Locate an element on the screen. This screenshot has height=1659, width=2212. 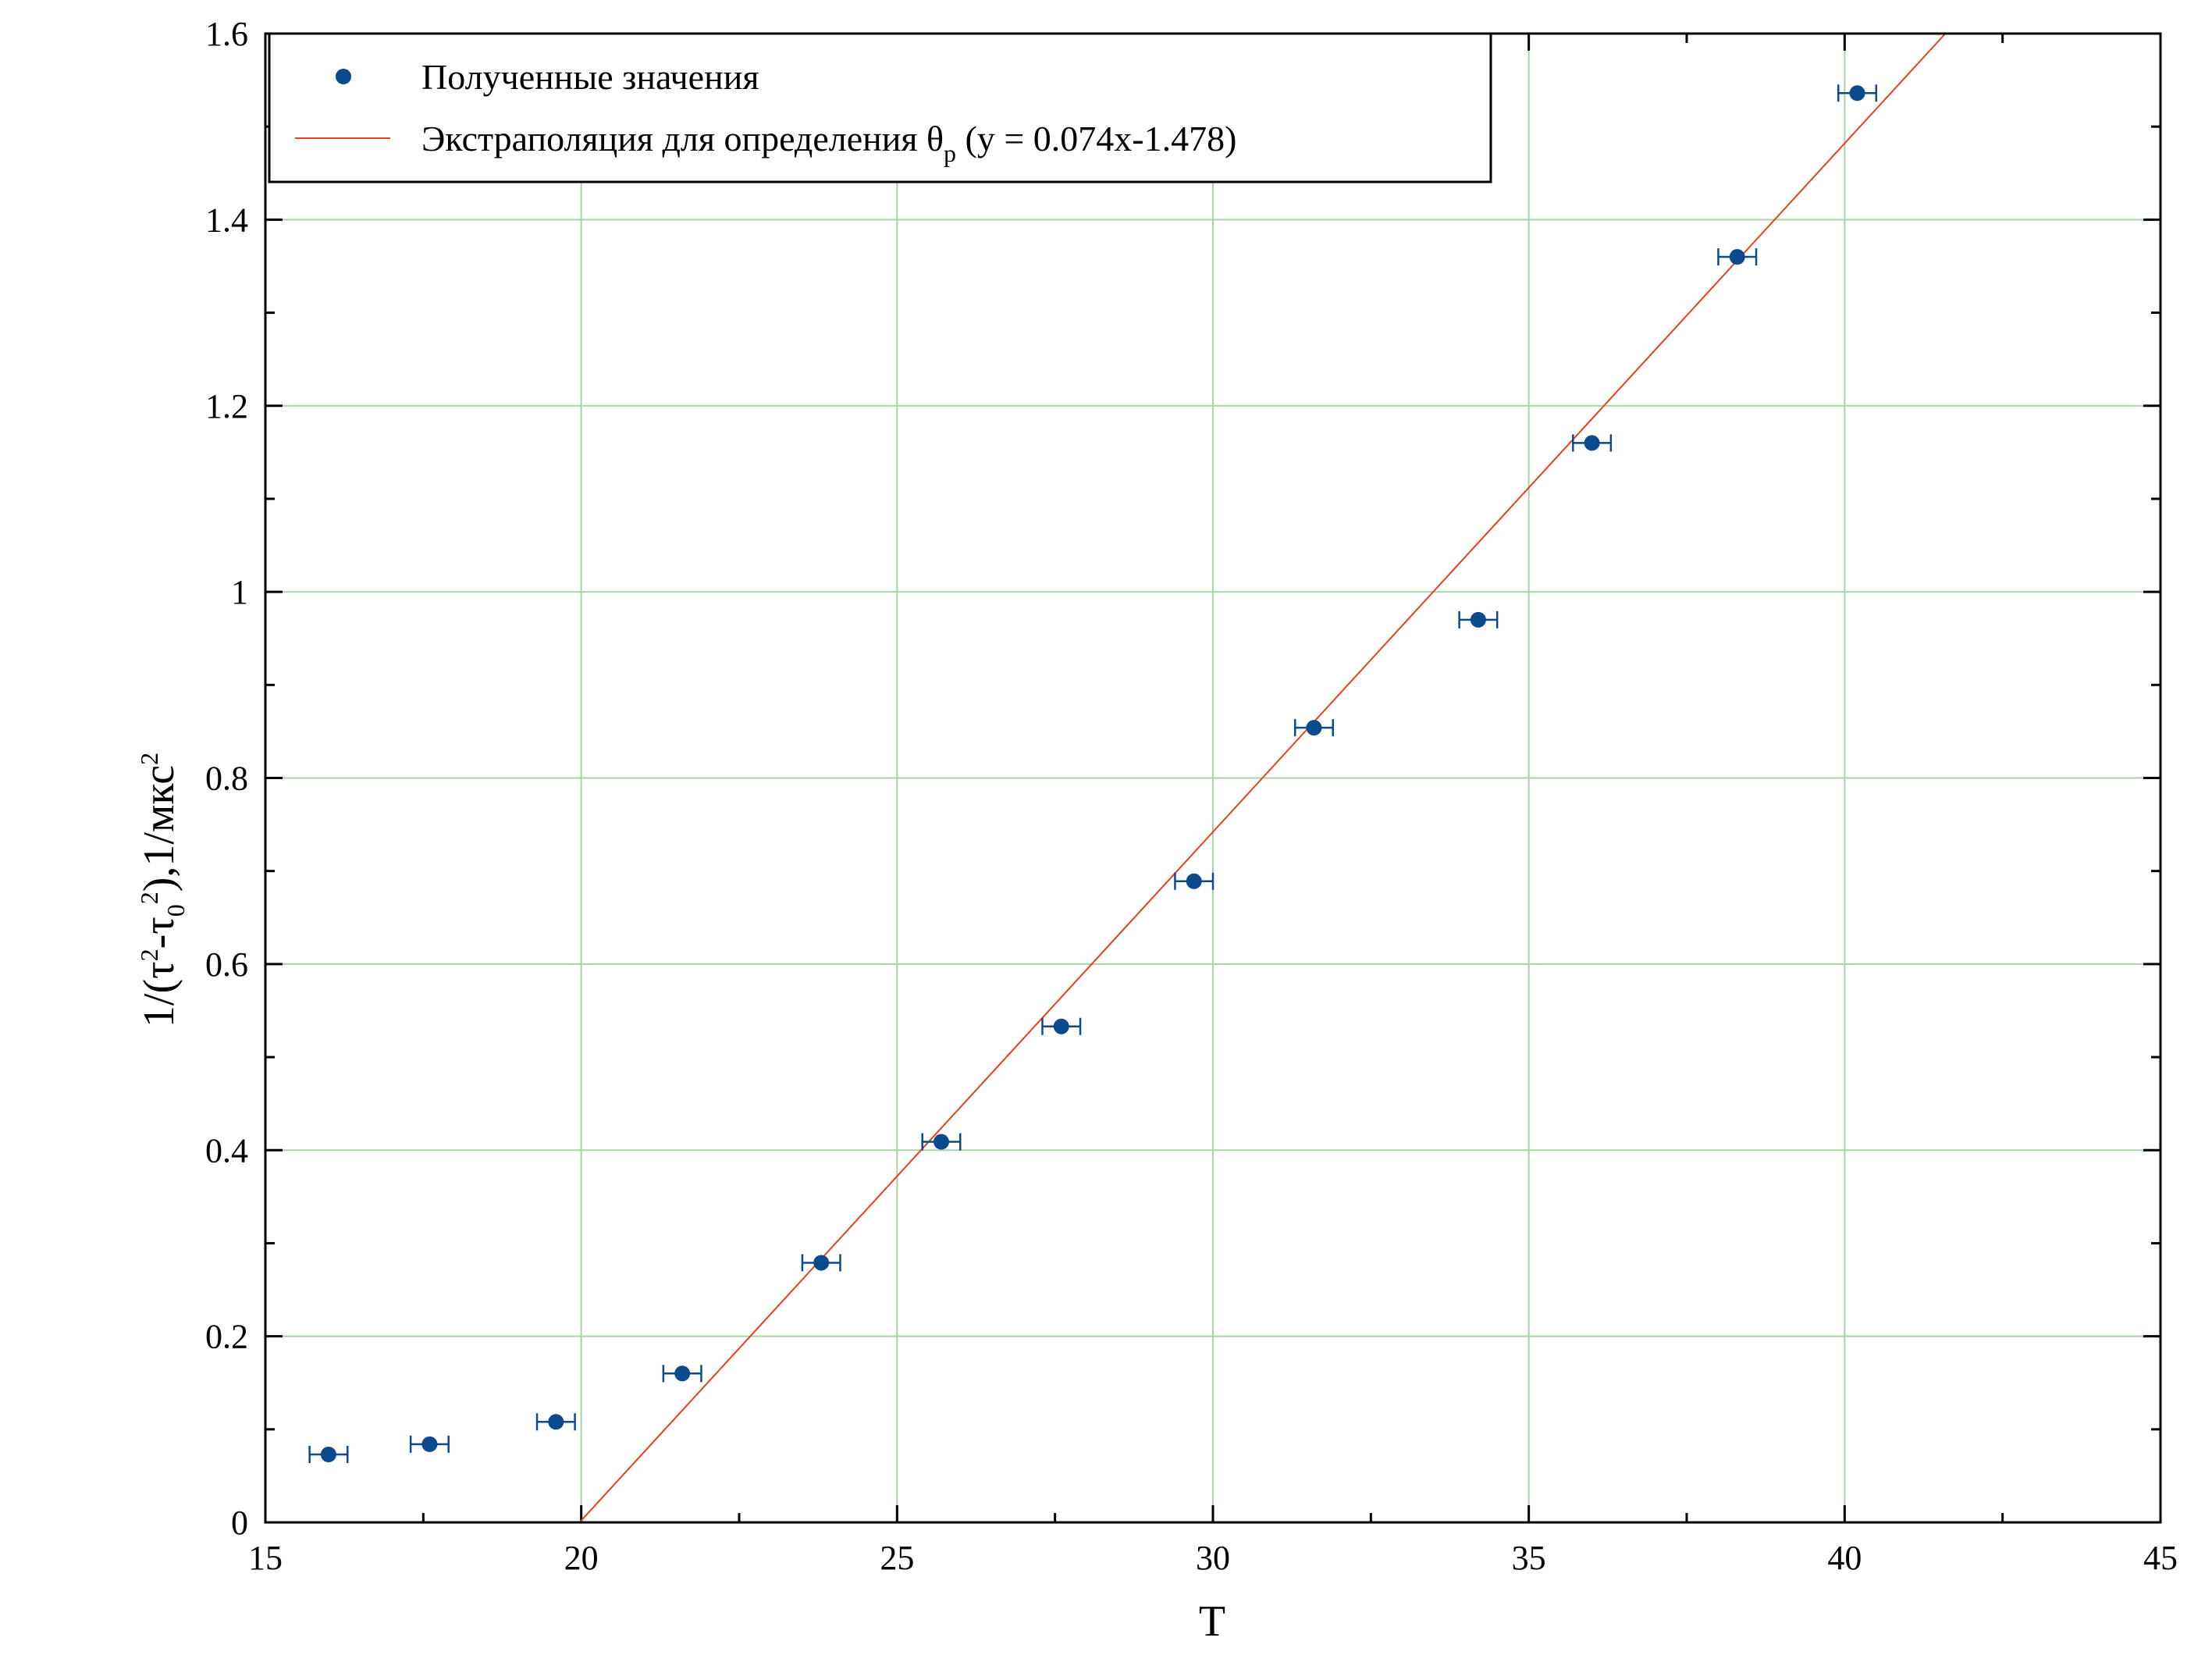
legend-label-fit-suffix: (y = 0.074x-1.478) is located at coordinates (1096, 138).